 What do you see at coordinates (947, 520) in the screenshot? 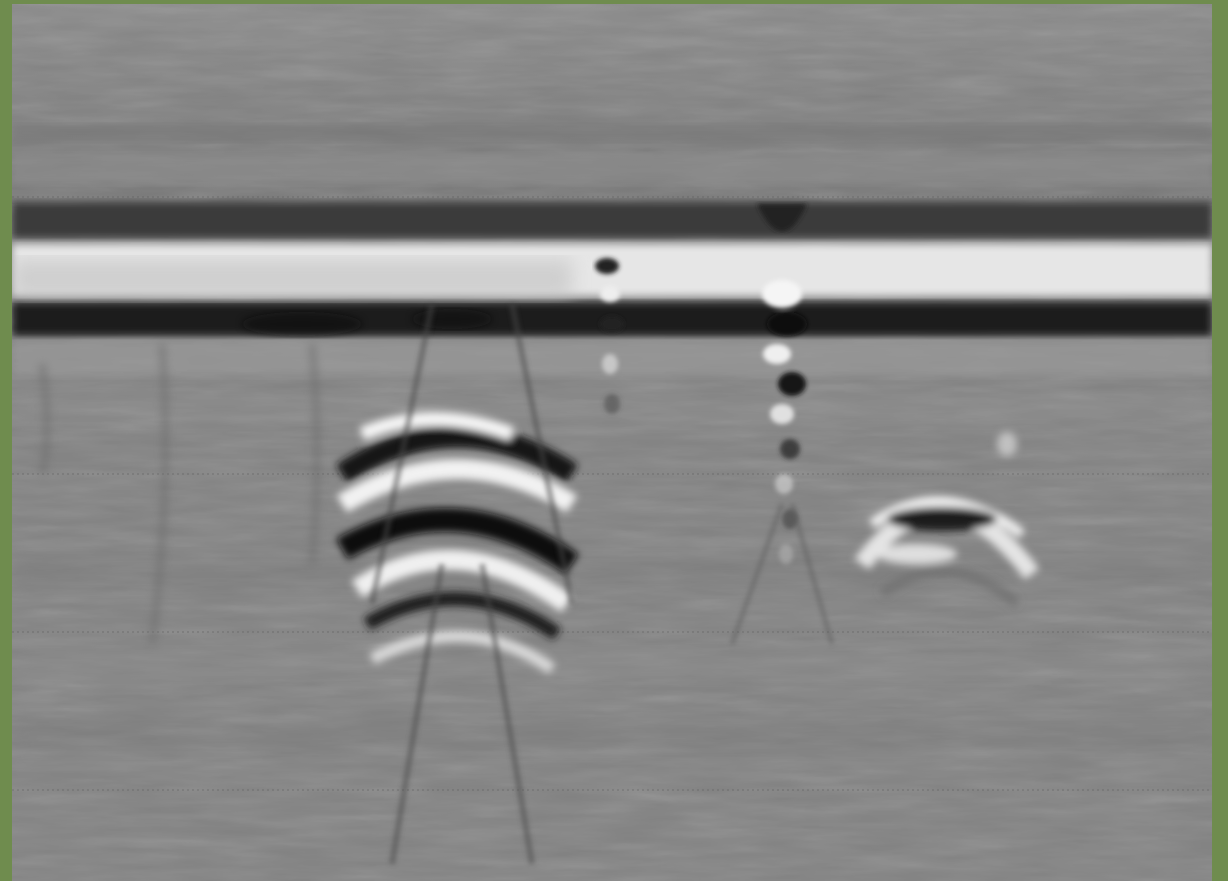
I see `point-target-hyperbola` at bounding box center [947, 520].